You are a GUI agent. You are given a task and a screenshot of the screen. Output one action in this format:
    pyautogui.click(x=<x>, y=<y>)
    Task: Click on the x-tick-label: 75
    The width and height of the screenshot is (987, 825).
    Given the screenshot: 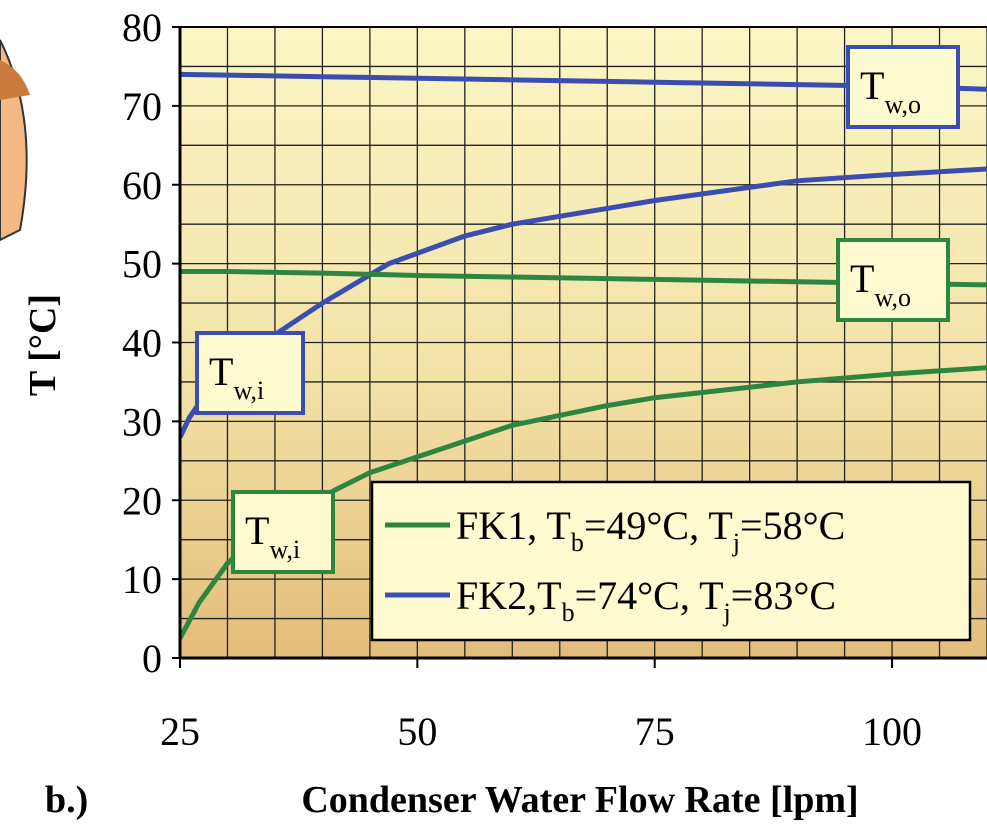 What is the action you would take?
    pyautogui.click(x=655, y=731)
    